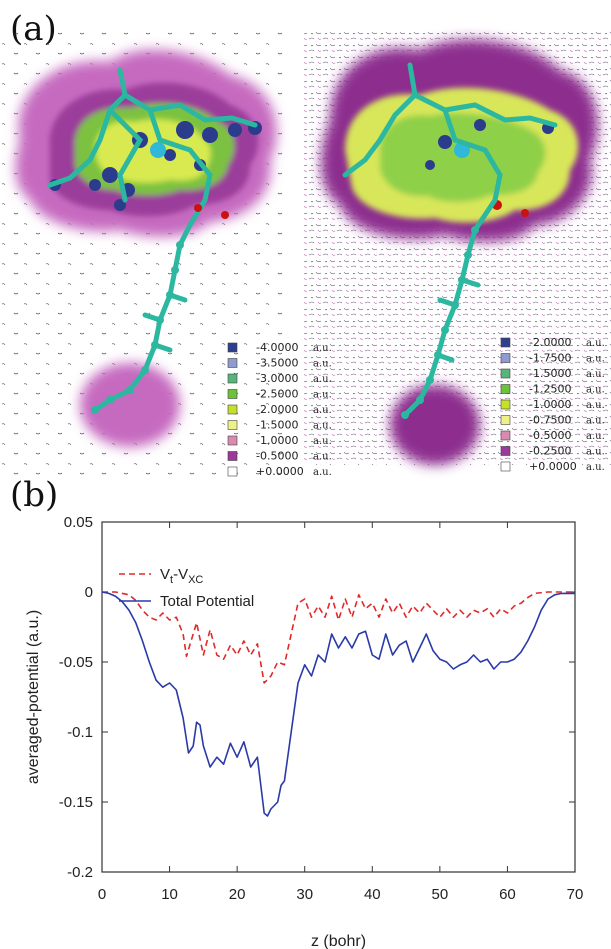  I want to click on legend-value: -0.2500, so click(550, 451).